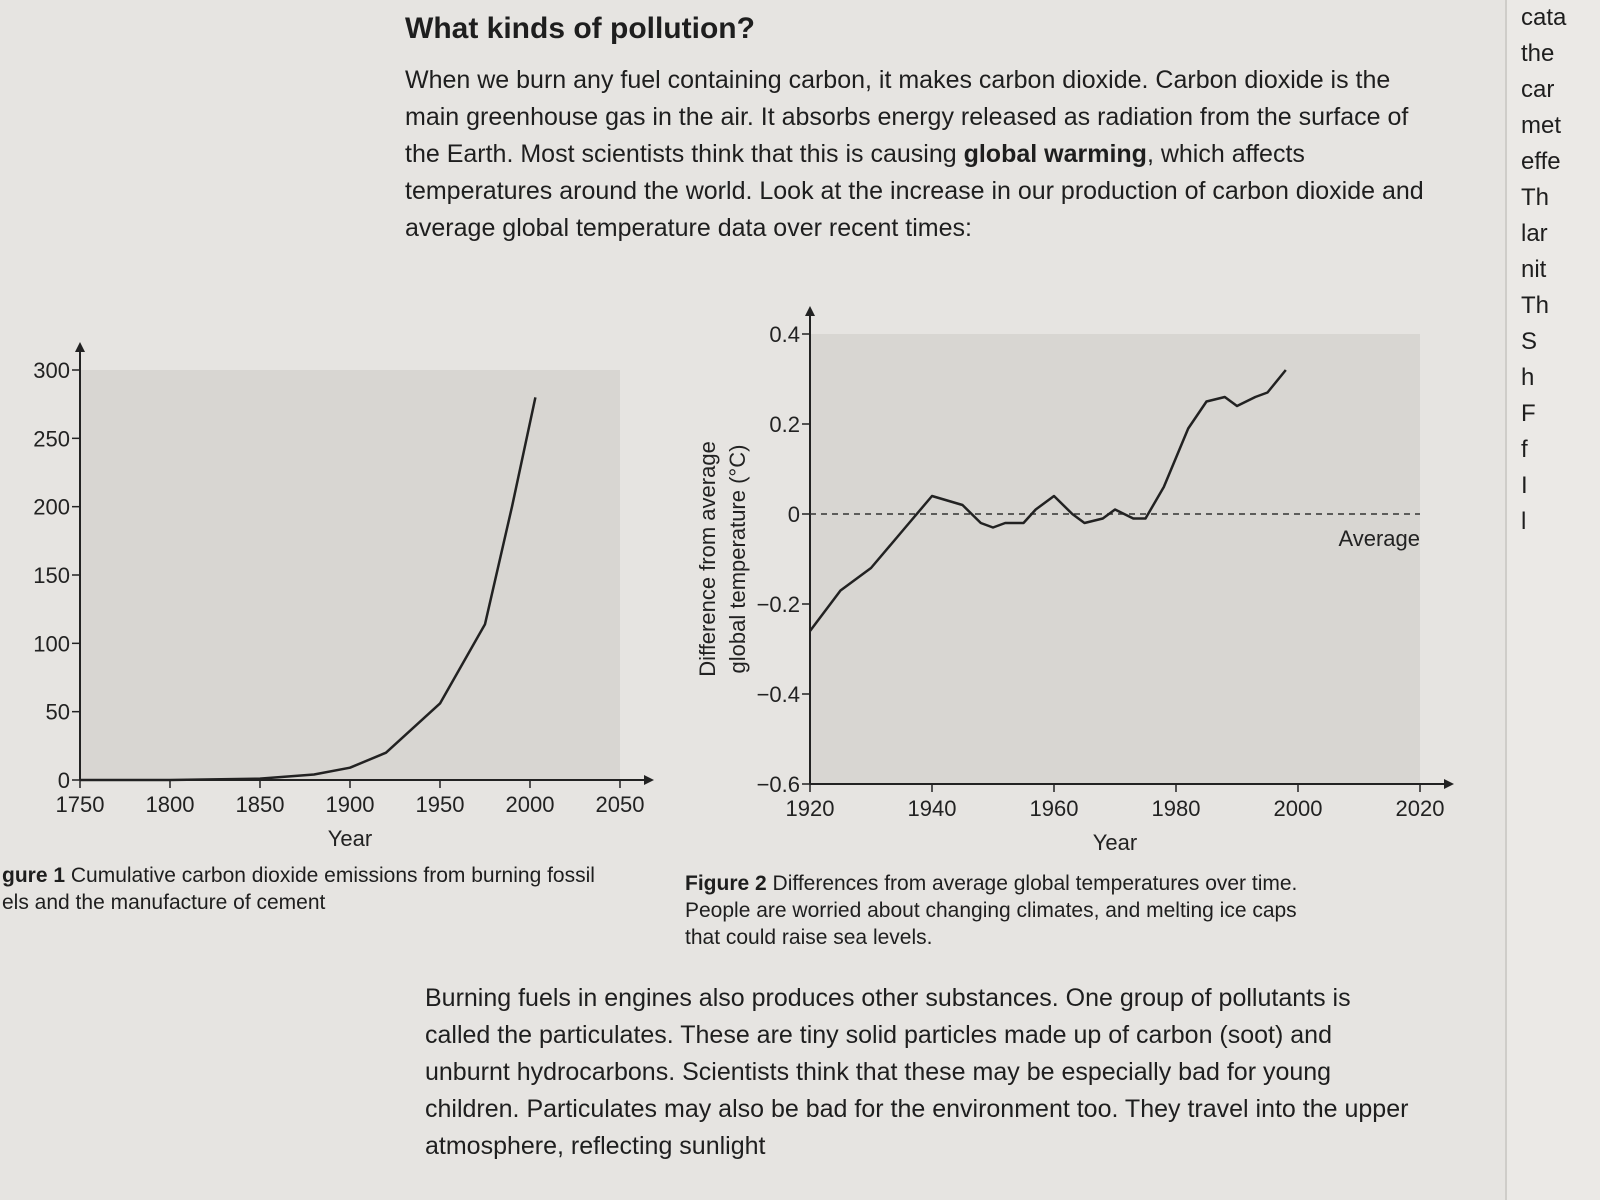 The height and width of the screenshot is (1200, 1600). I want to click on caption-label: Figure 2, so click(726, 883).